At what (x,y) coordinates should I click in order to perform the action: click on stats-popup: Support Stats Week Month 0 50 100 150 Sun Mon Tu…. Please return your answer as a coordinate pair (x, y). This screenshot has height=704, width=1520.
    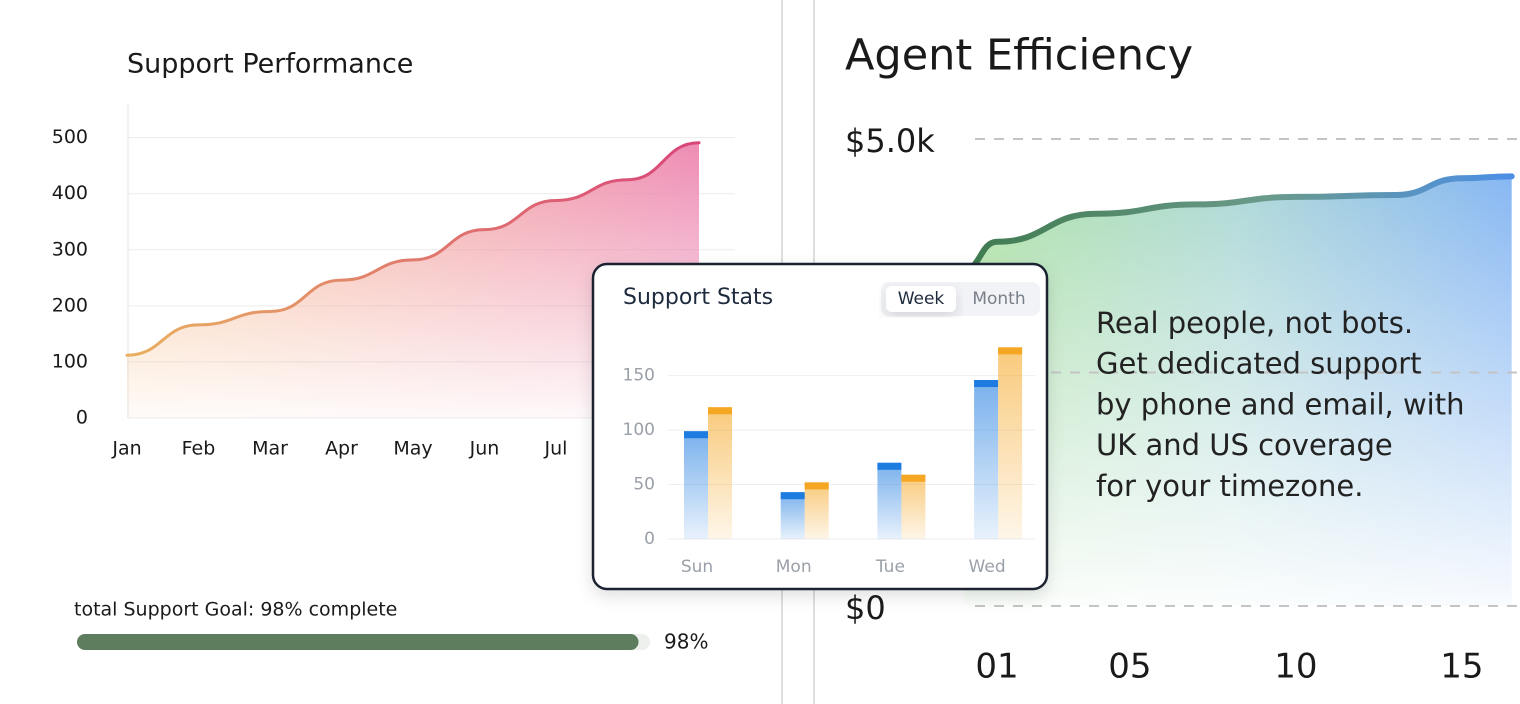
    Looking at the image, I should click on (820, 426).